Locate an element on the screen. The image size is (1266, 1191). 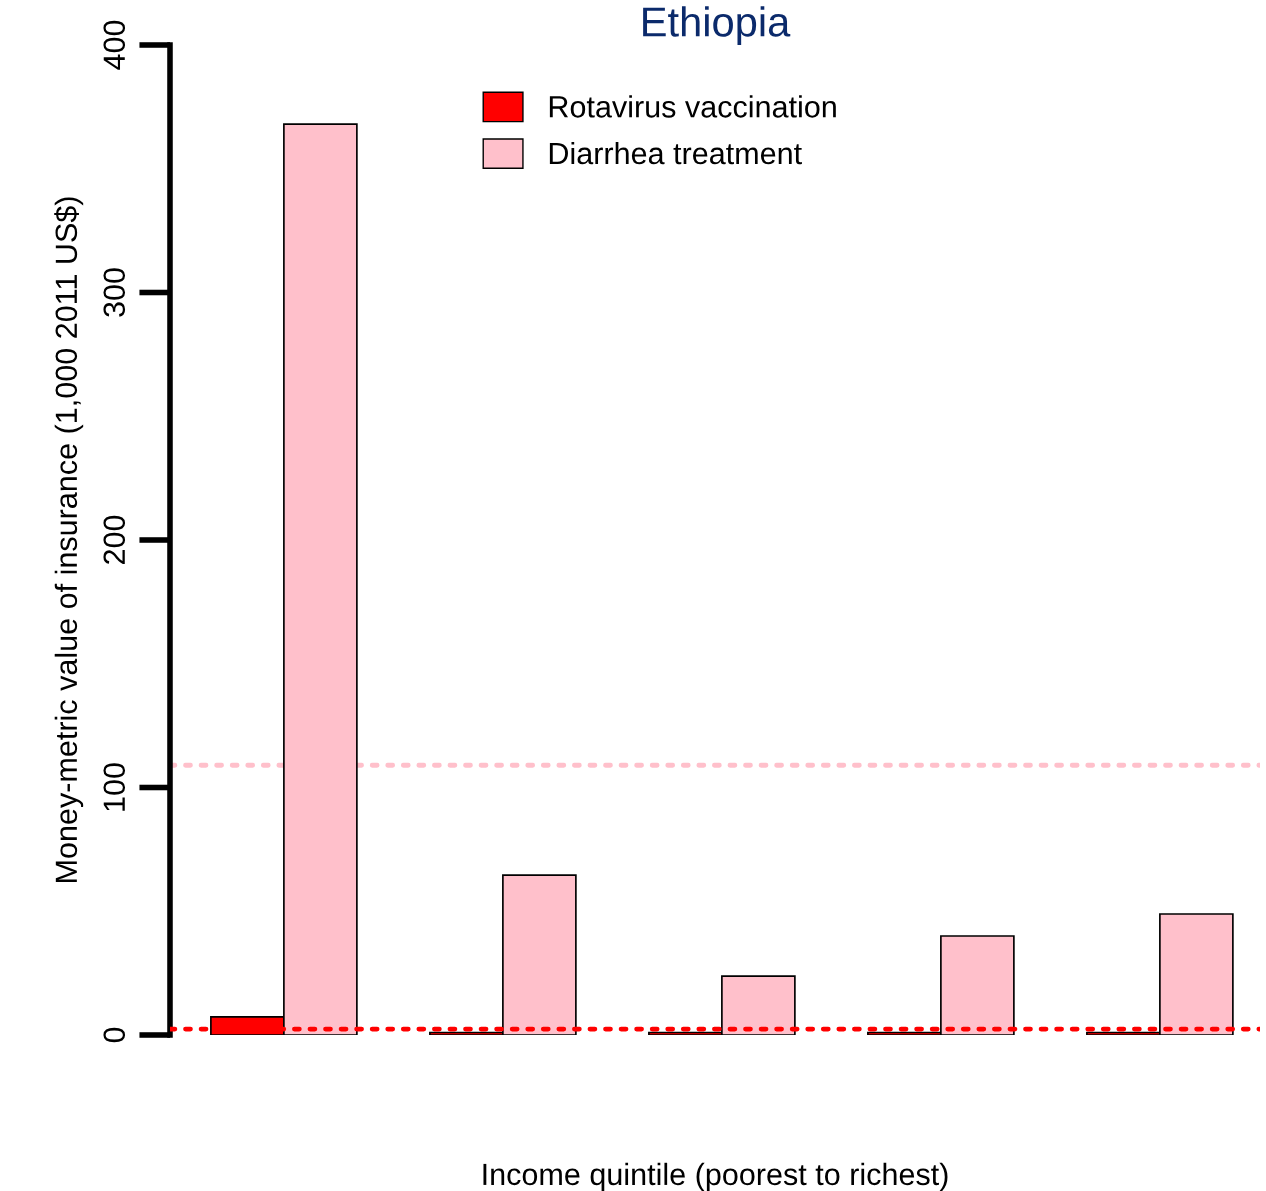
y-tick-label: 0 is located at coordinates (114, 1035).